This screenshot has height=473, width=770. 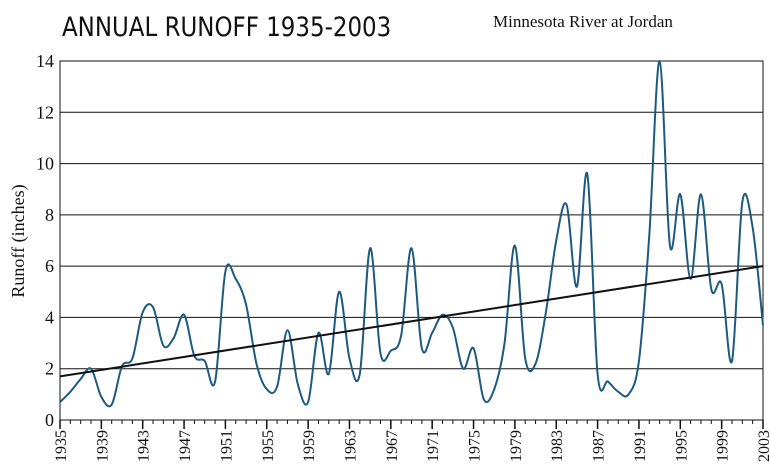 What do you see at coordinates (516, 446) in the screenshot?
I see `x-tick-label: 1979` at bounding box center [516, 446].